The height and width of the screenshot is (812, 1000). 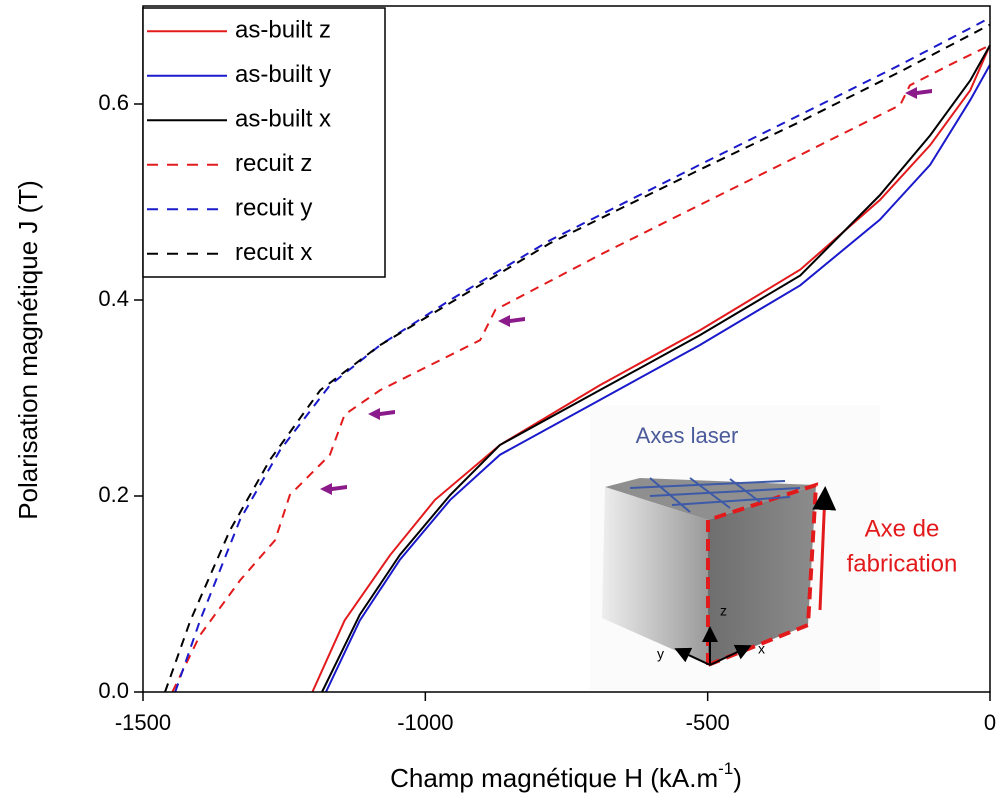 What do you see at coordinates (425, 722) in the screenshot?
I see `x-tick-label: -1000` at bounding box center [425, 722].